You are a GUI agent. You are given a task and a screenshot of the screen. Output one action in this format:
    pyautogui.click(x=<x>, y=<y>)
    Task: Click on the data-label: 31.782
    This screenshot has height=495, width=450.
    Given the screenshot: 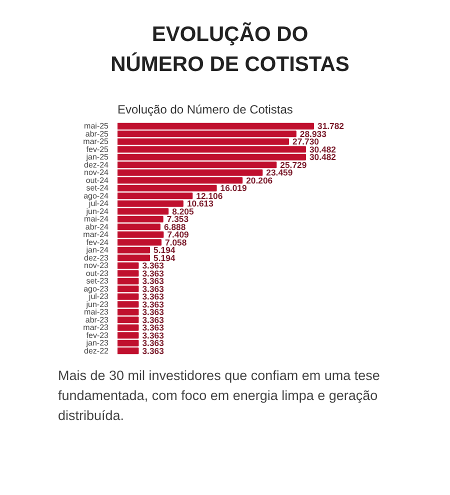 What is the action you would take?
    pyautogui.click(x=331, y=126)
    